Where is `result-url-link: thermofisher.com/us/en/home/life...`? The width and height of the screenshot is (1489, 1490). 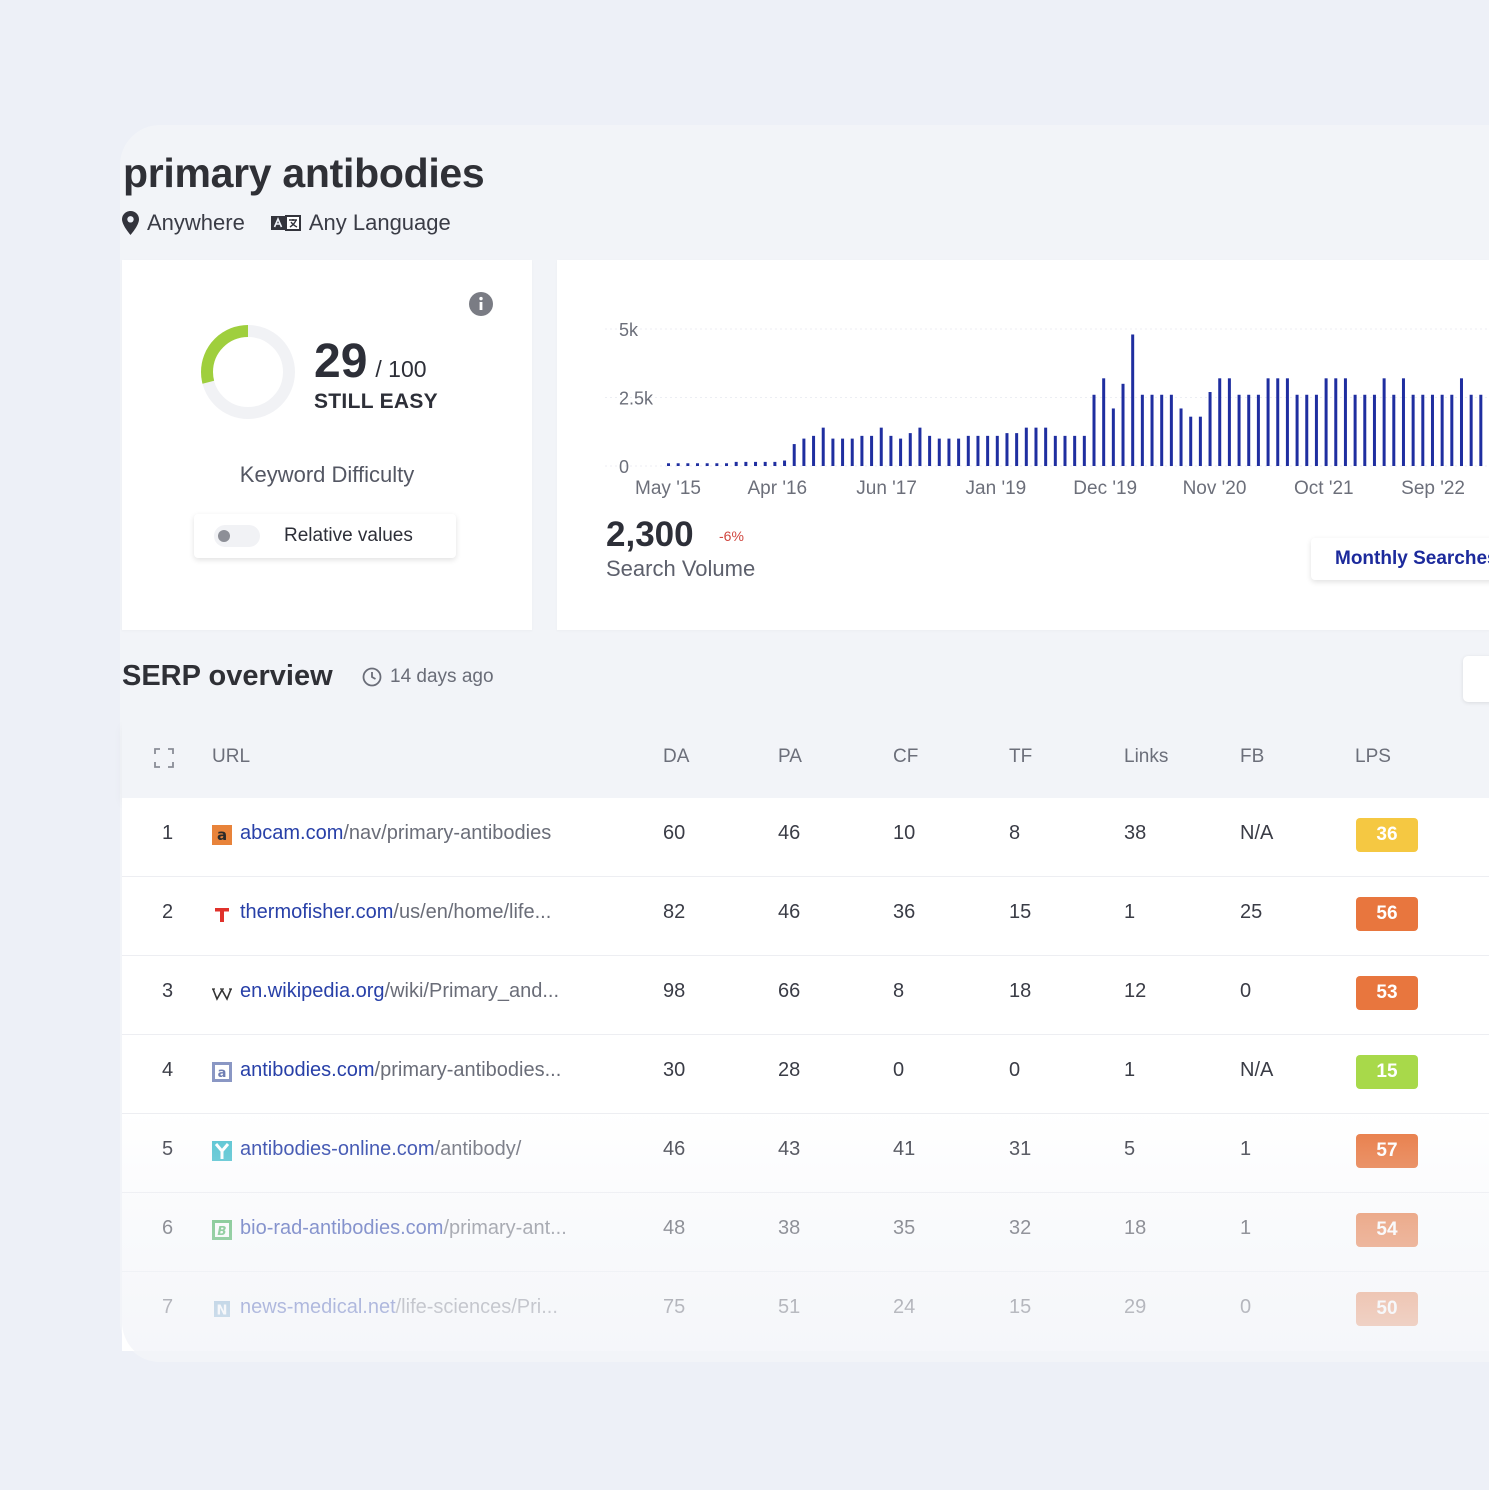
result-url-link: thermofisher.com/us/en/home/life... is located at coordinates (395, 912).